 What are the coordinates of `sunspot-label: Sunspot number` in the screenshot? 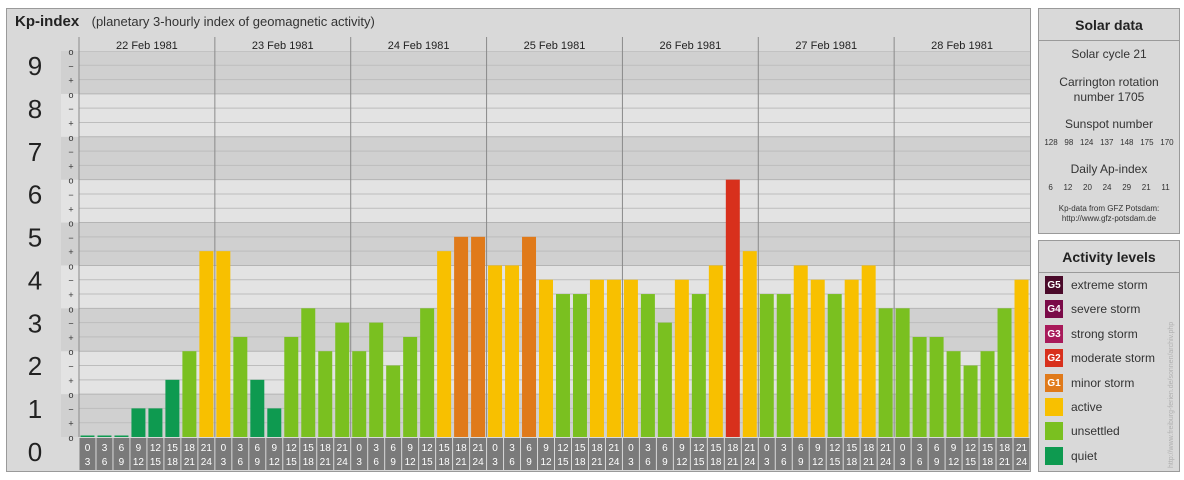 It's located at (1109, 124).